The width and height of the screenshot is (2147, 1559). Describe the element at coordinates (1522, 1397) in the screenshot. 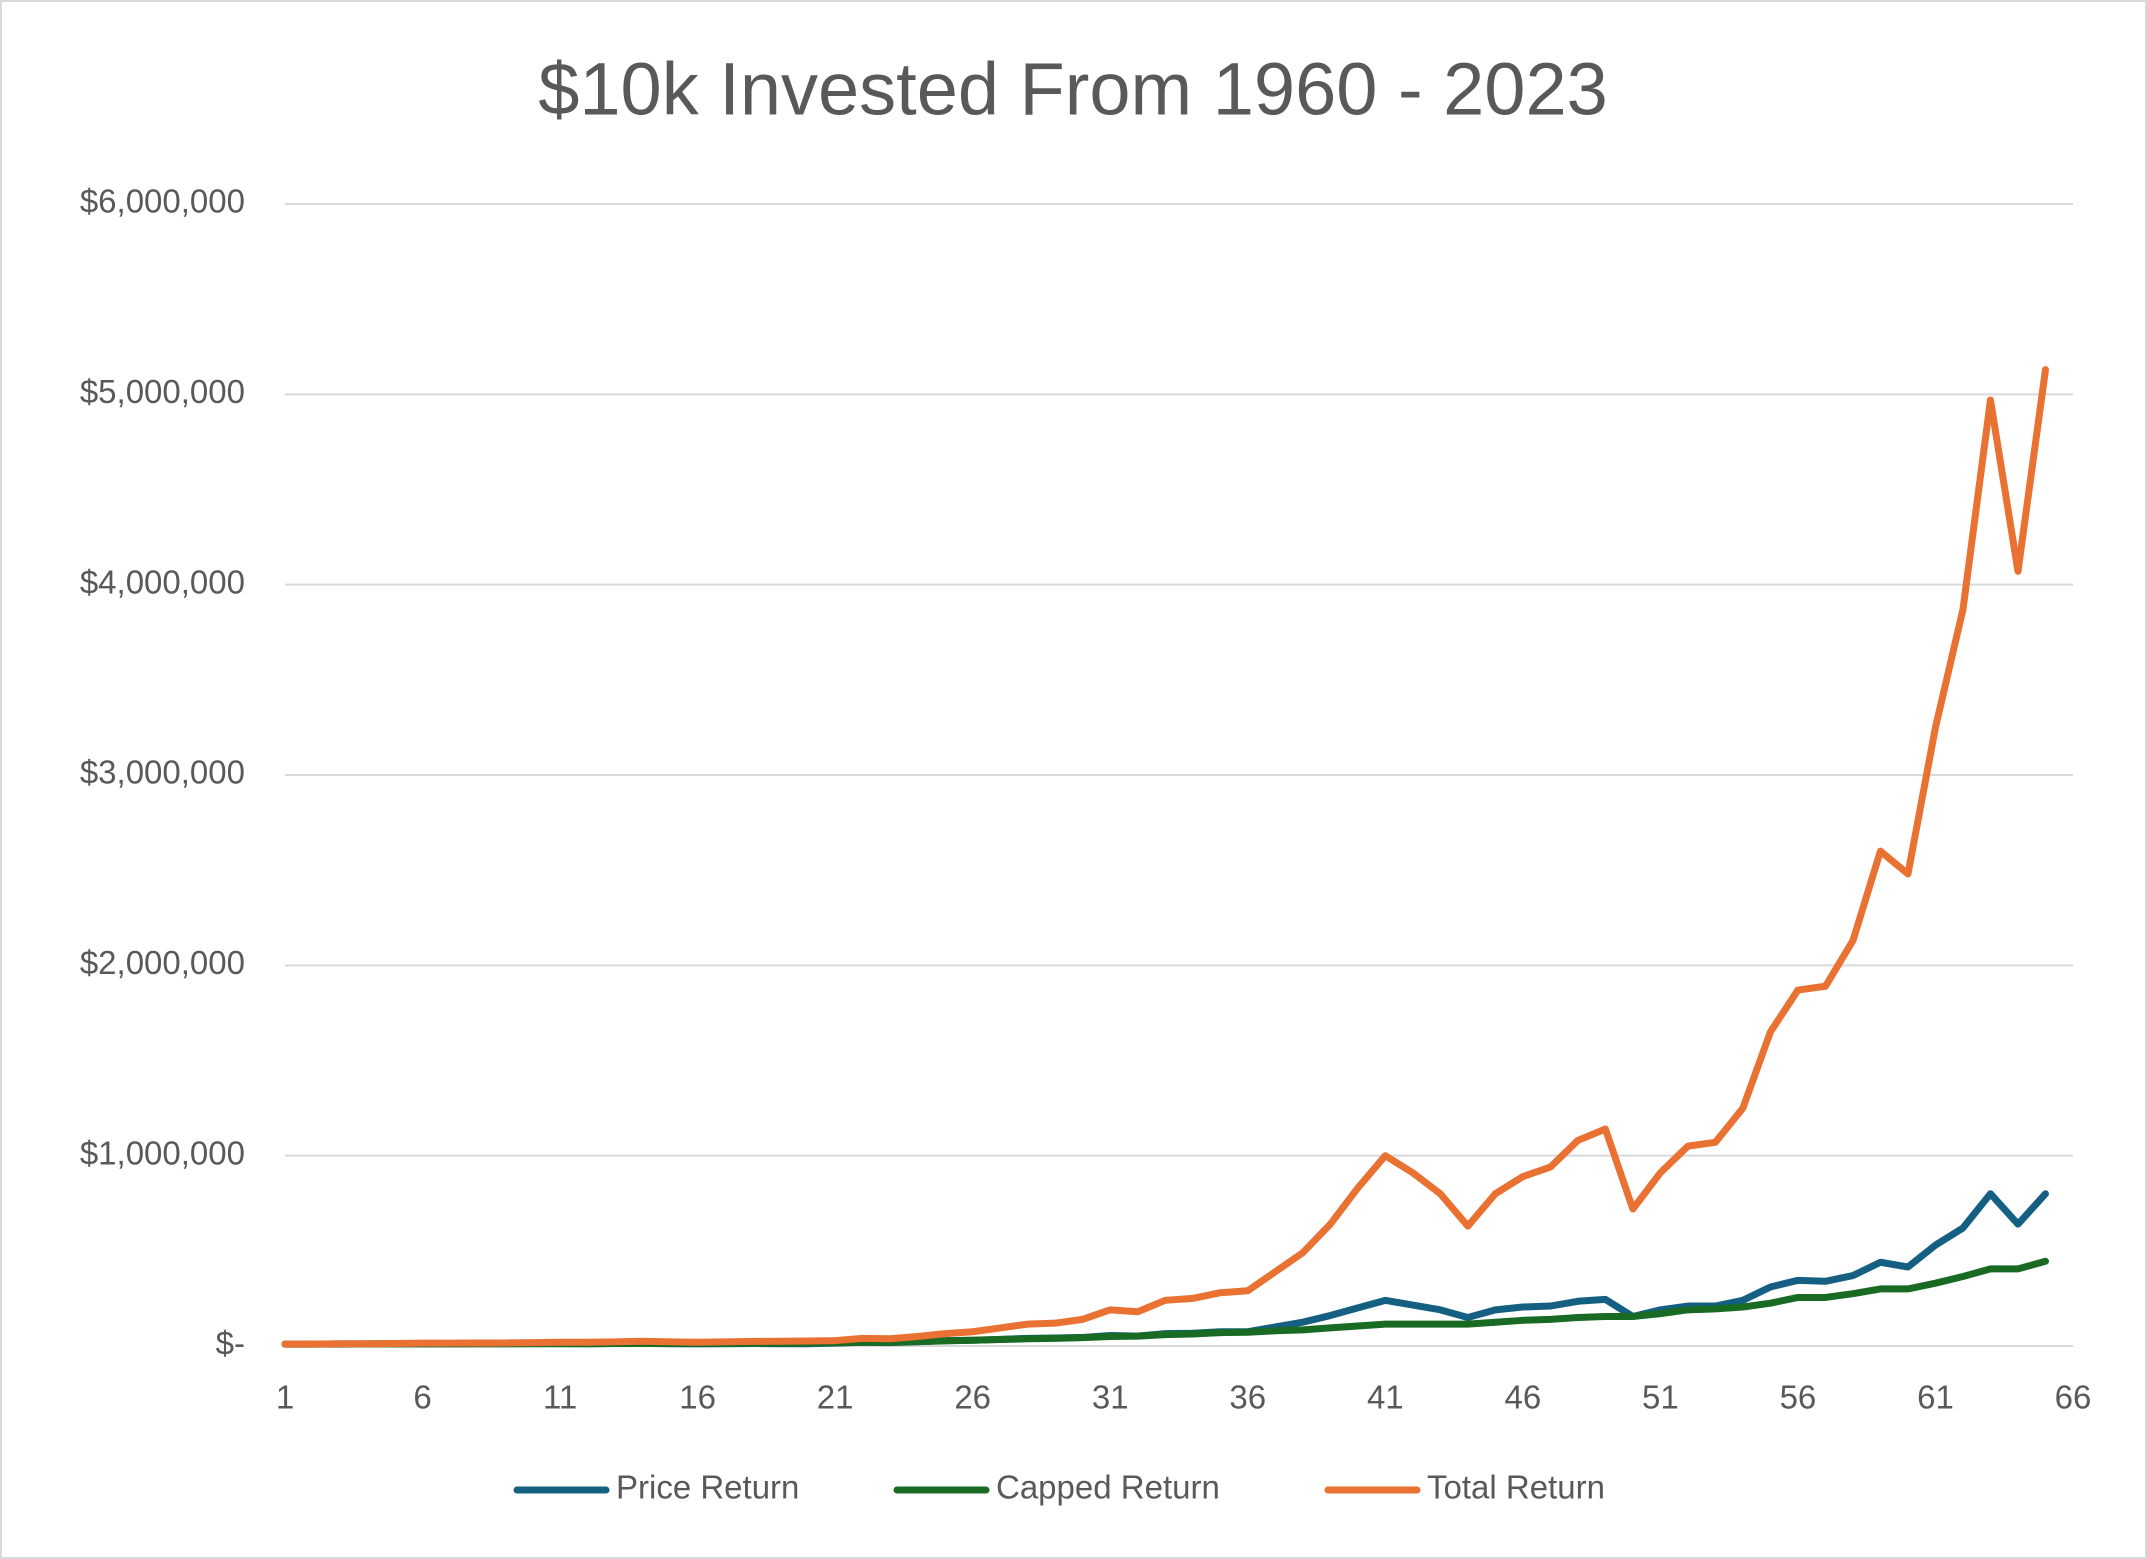

I see `x-tick-label: 46` at that location.